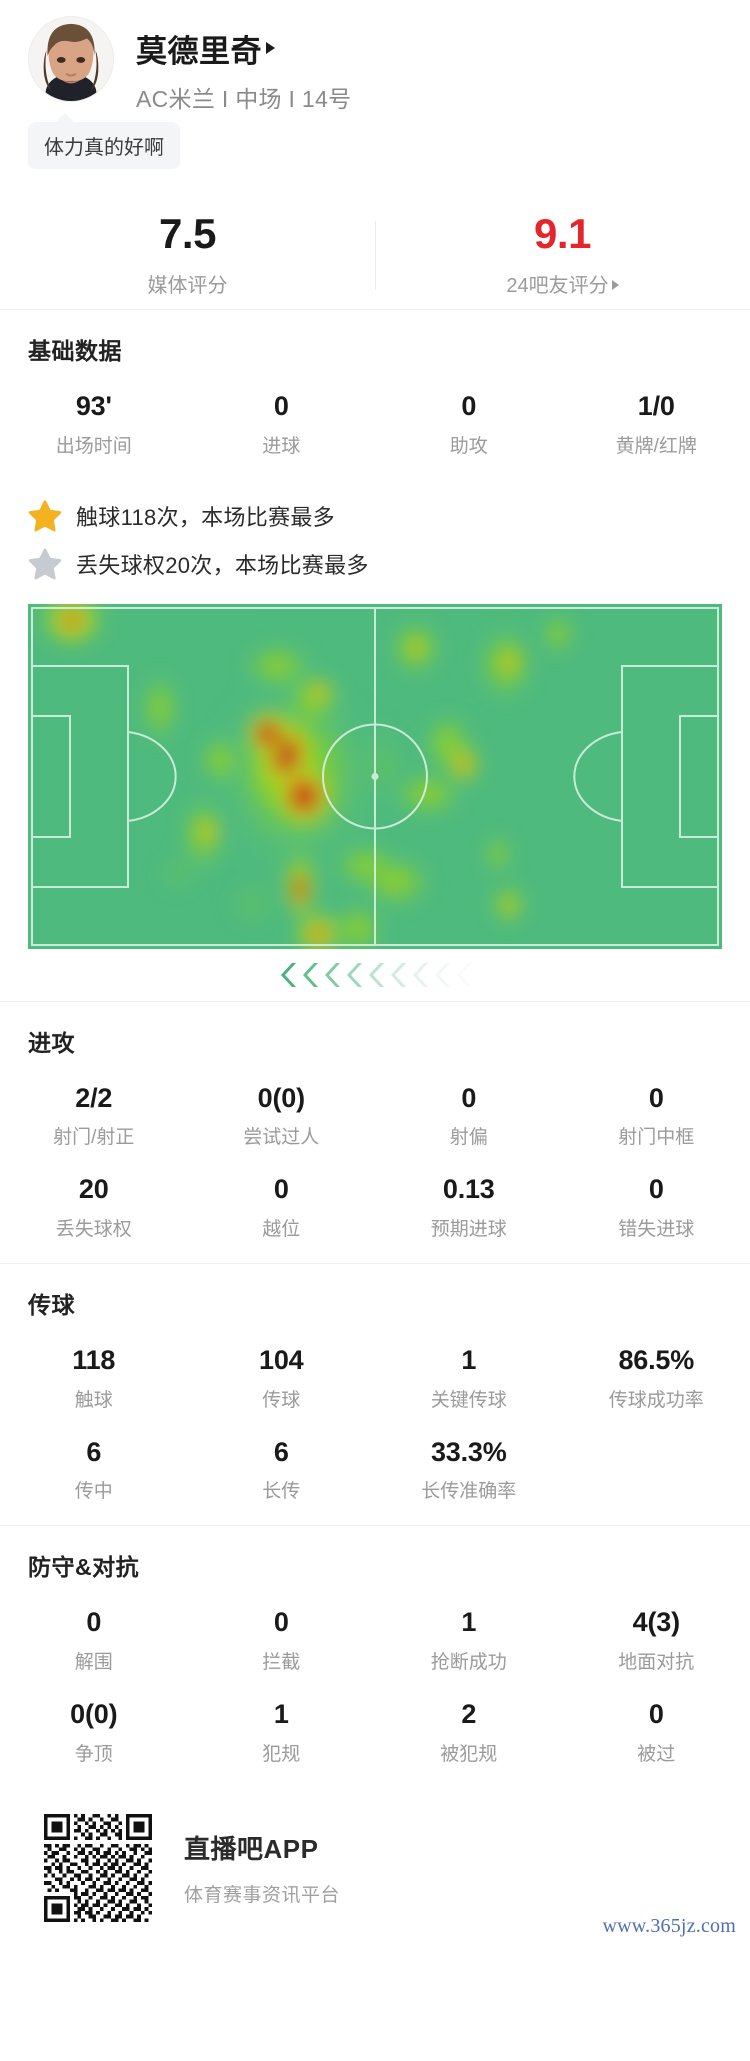 The height and width of the screenshot is (2061, 750). I want to click on section-title-attack: 进攻, so click(51, 1042).